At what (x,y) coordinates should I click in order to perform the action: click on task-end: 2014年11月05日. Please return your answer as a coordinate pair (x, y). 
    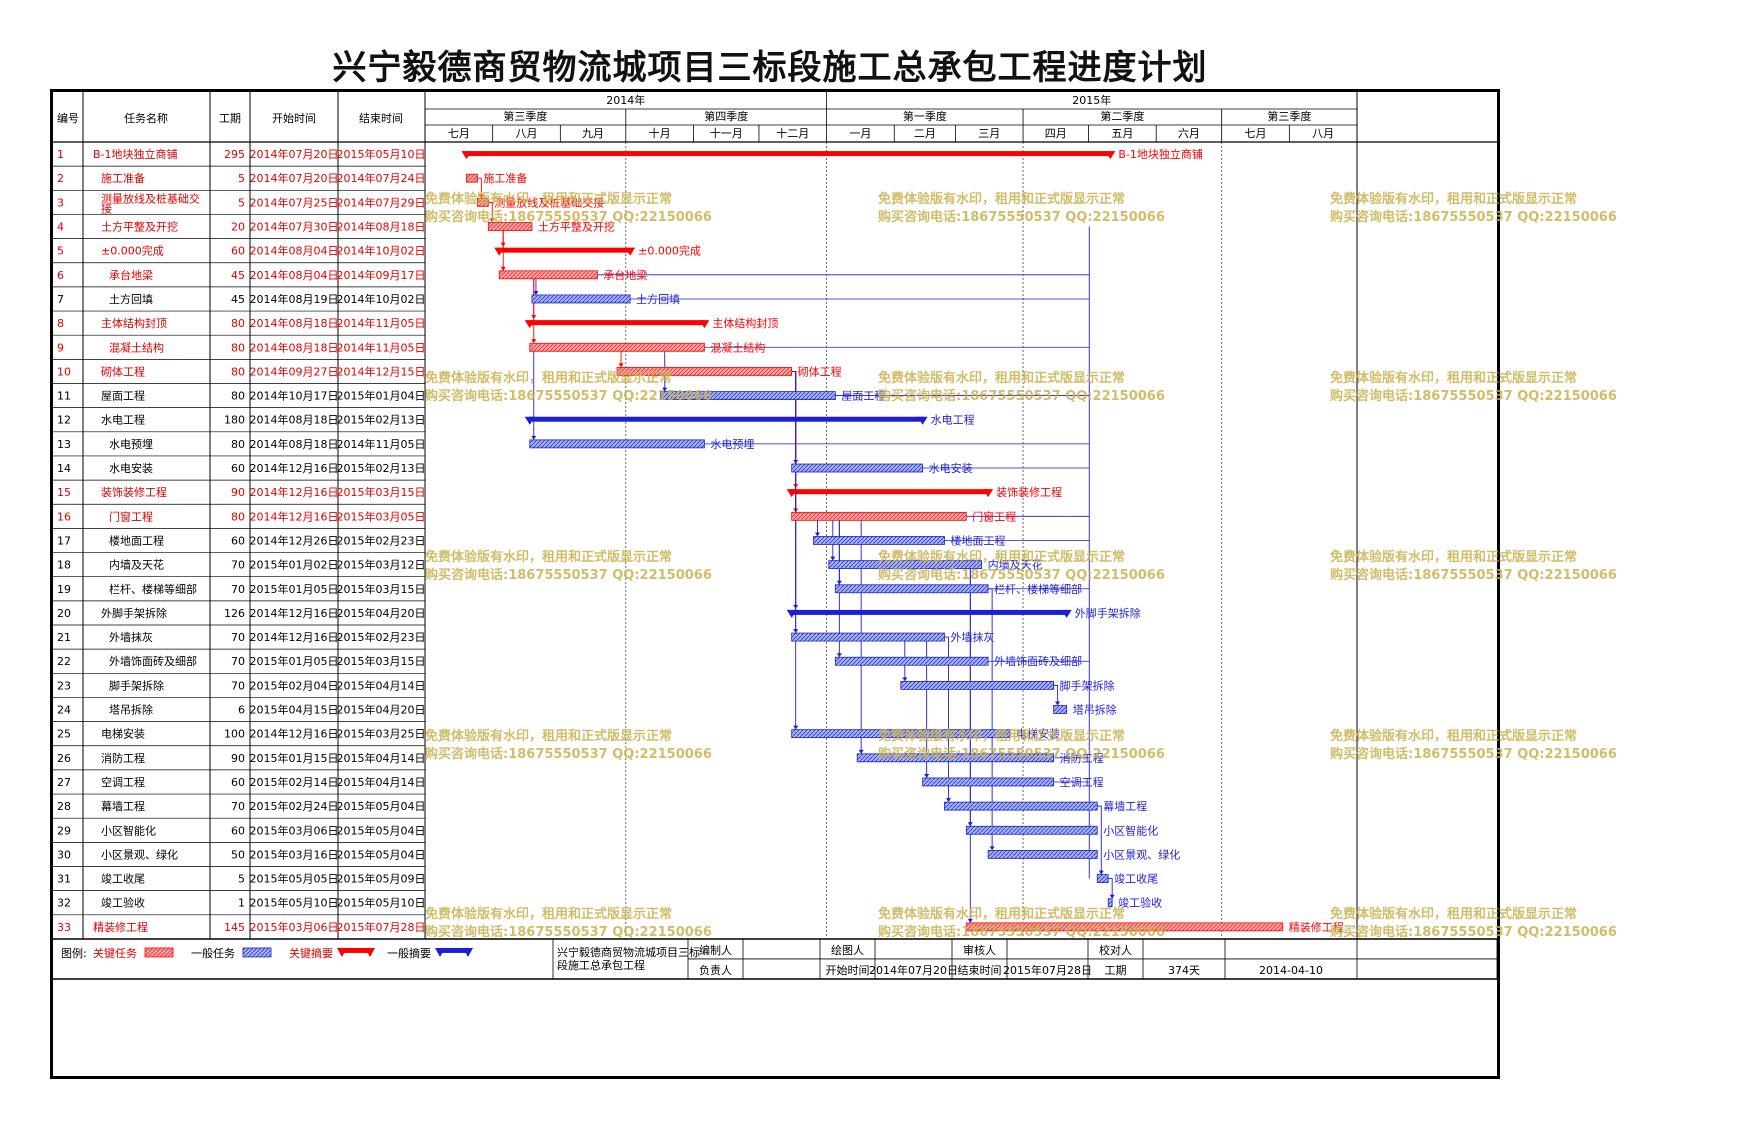
    Looking at the image, I should click on (381, 347).